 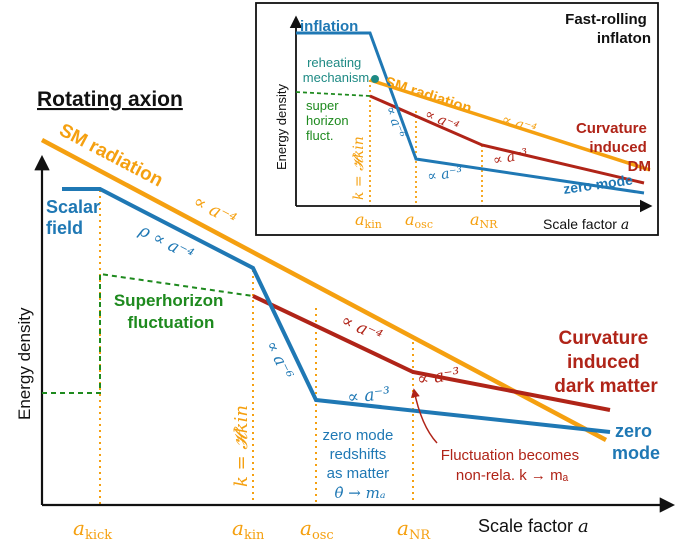 I want to click on main-red-a3-scaling-label: ∝ a⁻³, so click(x=438, y=377).